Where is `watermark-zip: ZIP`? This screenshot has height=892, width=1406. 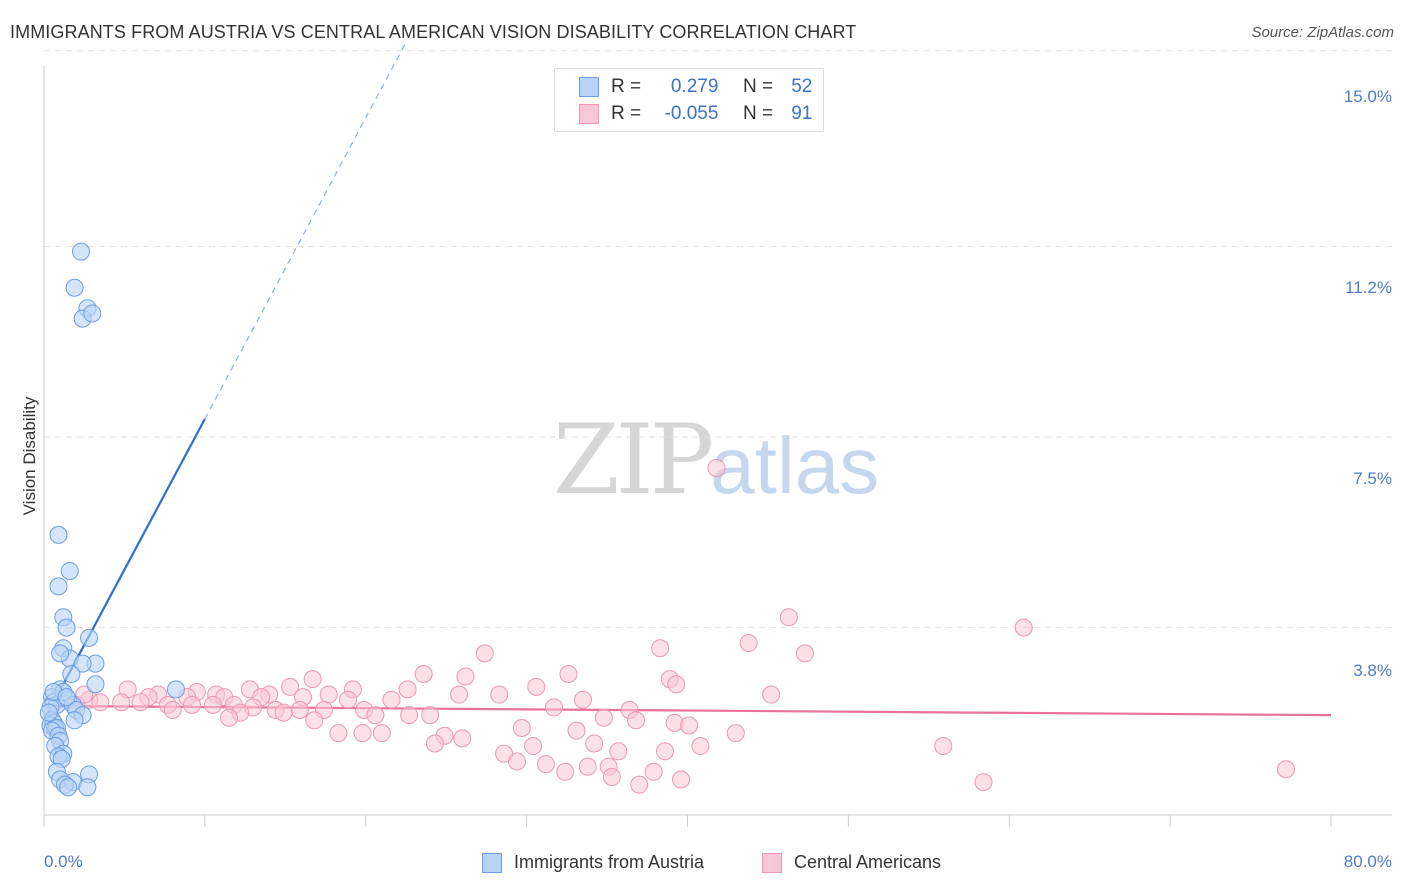 watermark-zip: ZIP is located at coordinates (633, 460).